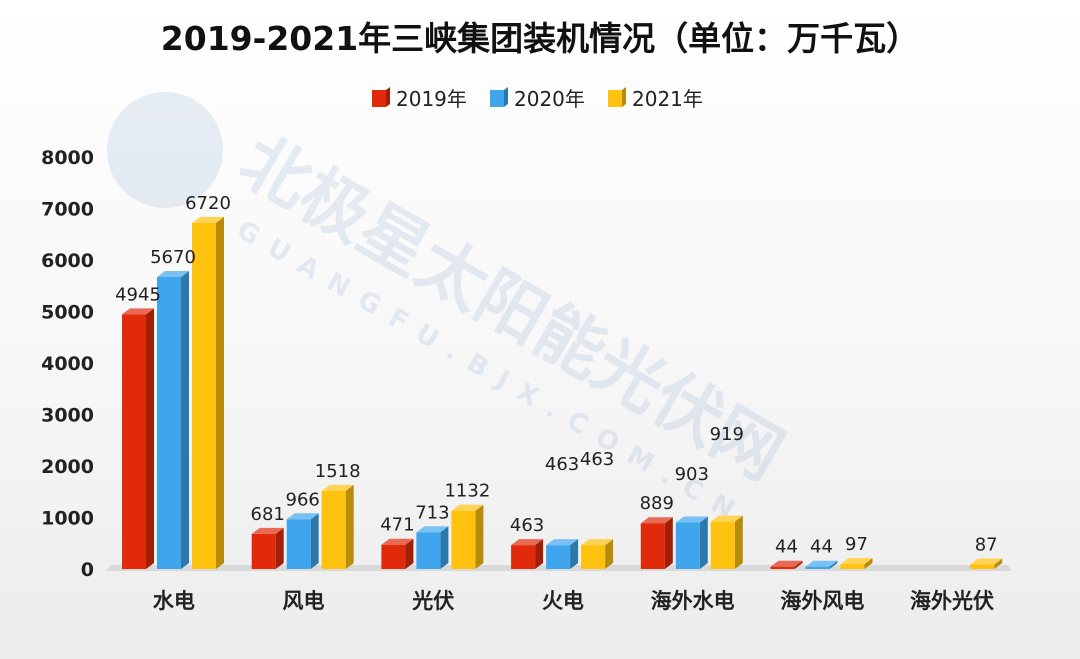 This screenshot has width=1080, height=659. I want to click on legend: 2019年 2020年 2021年, so click(537, 99).